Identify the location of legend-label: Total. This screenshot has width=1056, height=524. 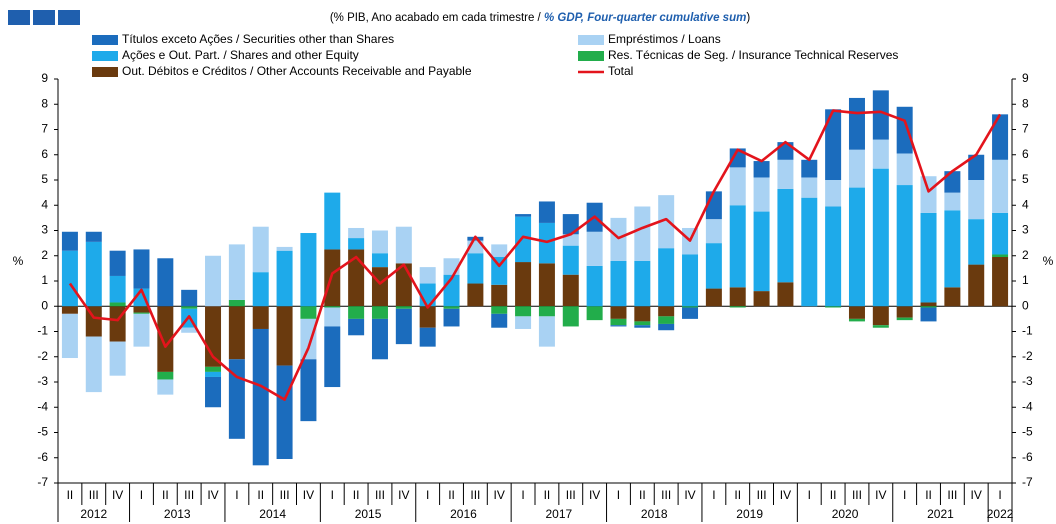
(620, 71).